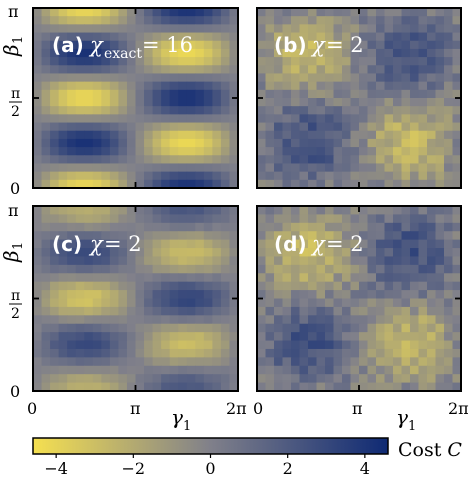 This screenshot has height=477, width=474. I want to click on y-axis-label-top: β, so click(11, 50).